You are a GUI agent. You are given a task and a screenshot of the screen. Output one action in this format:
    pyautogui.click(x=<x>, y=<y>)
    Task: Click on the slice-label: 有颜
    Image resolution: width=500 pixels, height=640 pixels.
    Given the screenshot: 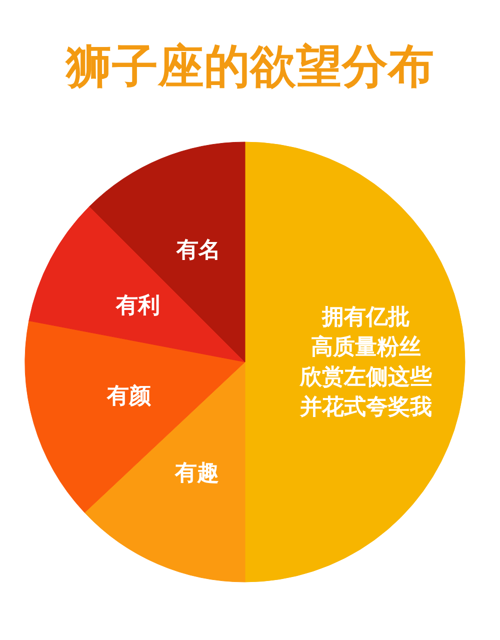 What is the action you would take?
    pyautogui.click(x=129, y=395)
    